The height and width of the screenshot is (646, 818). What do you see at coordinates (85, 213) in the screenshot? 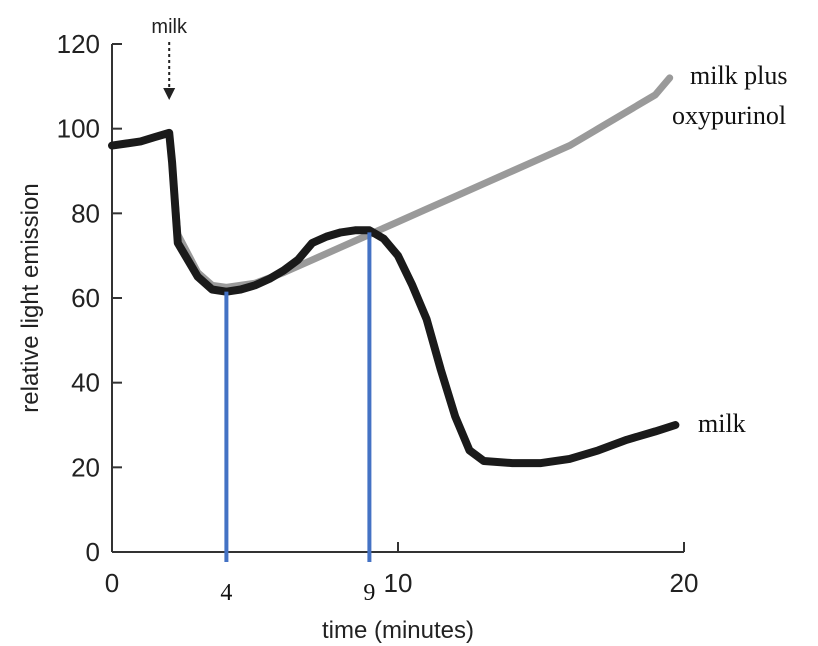
I see `y-tick-label: 80` at bounding box center [85, 213].